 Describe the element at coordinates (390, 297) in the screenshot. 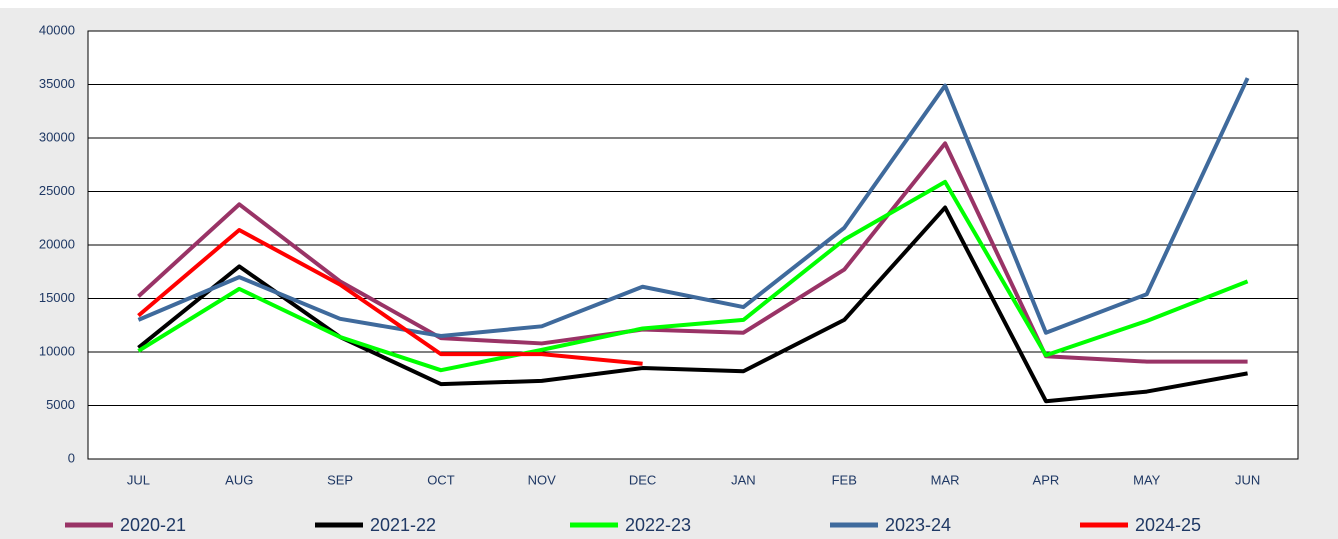

I see `series-line` at that location.